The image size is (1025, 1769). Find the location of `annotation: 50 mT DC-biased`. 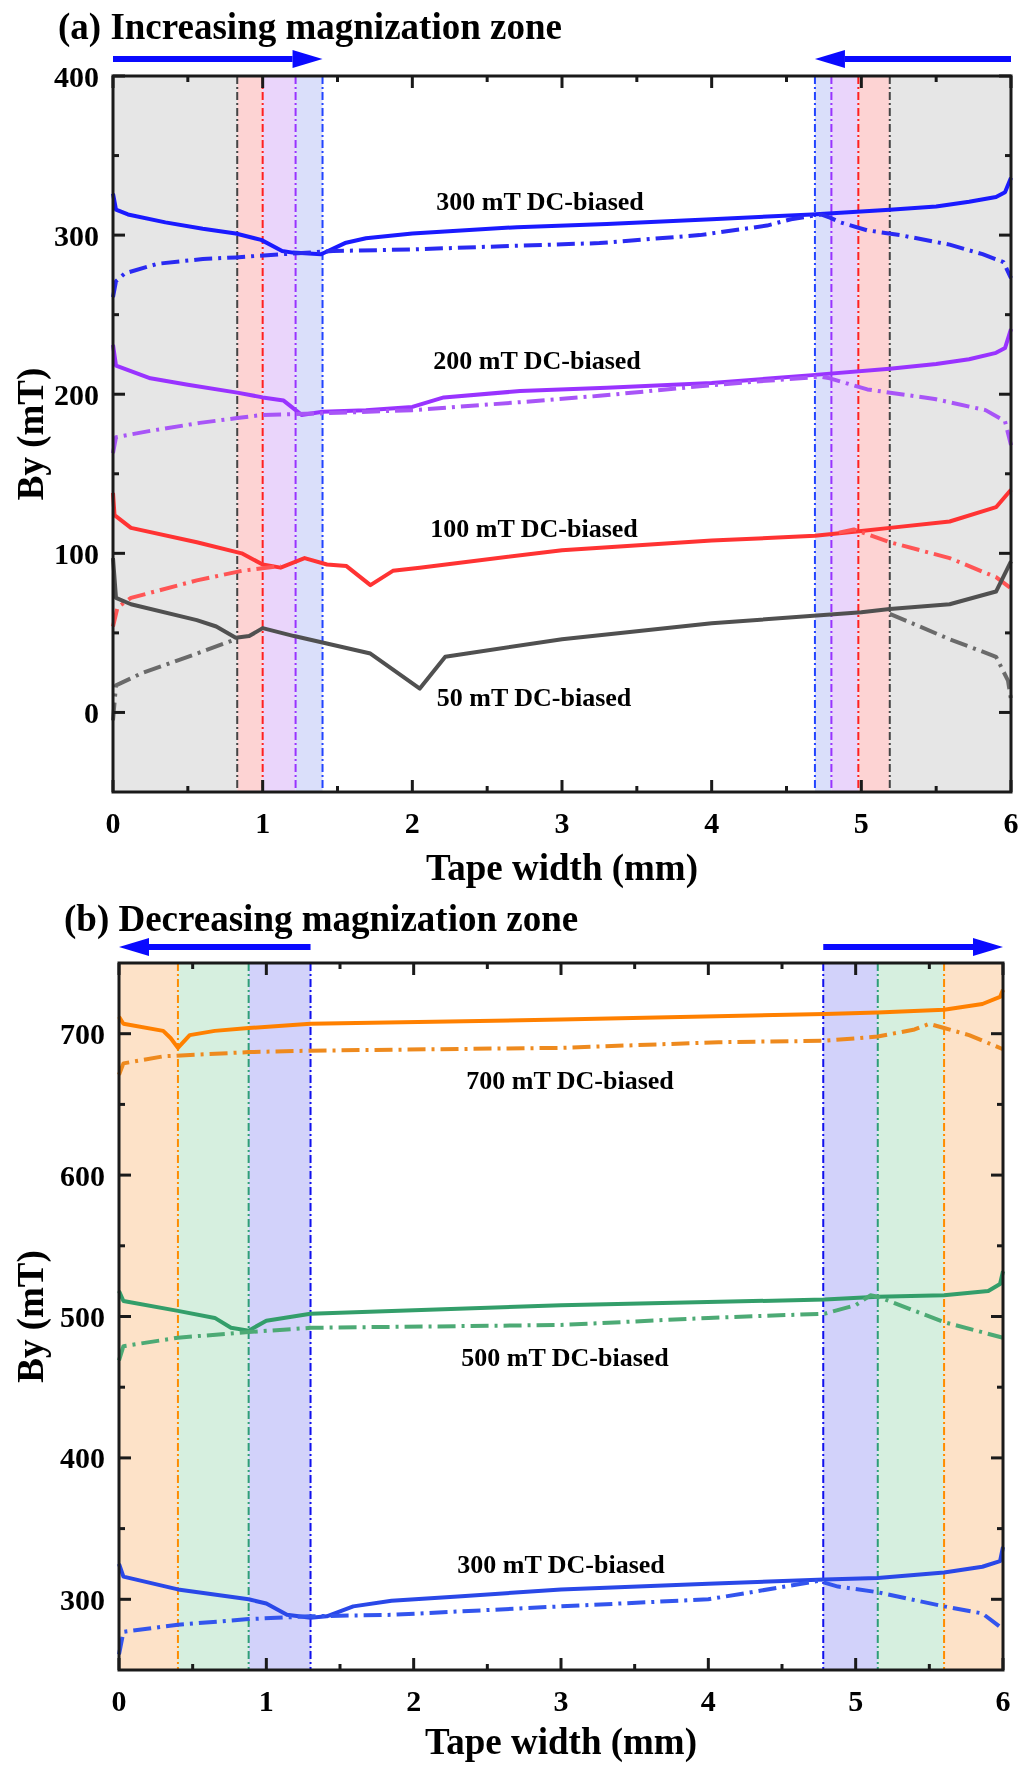

annotation: 50 mT DC-biased is located at coordinates (534, 697).